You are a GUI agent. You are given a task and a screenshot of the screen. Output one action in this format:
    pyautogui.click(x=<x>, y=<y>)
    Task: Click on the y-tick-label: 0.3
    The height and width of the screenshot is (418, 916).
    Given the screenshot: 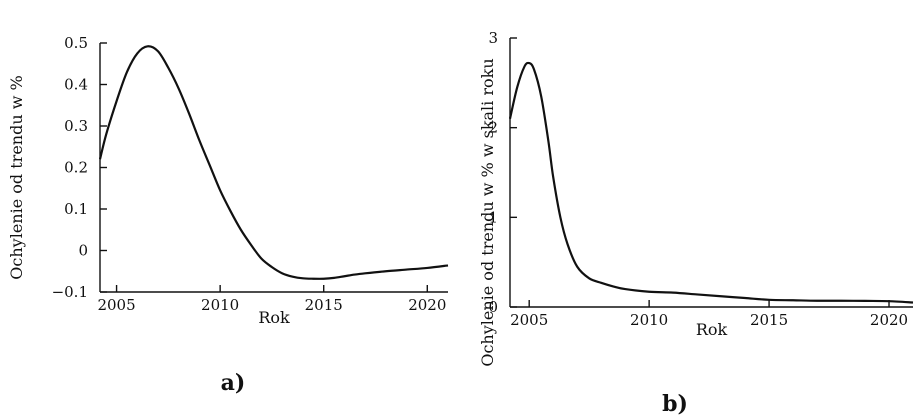 What is the action you would take?
    pyautogui.click(x=76, y=126)
    